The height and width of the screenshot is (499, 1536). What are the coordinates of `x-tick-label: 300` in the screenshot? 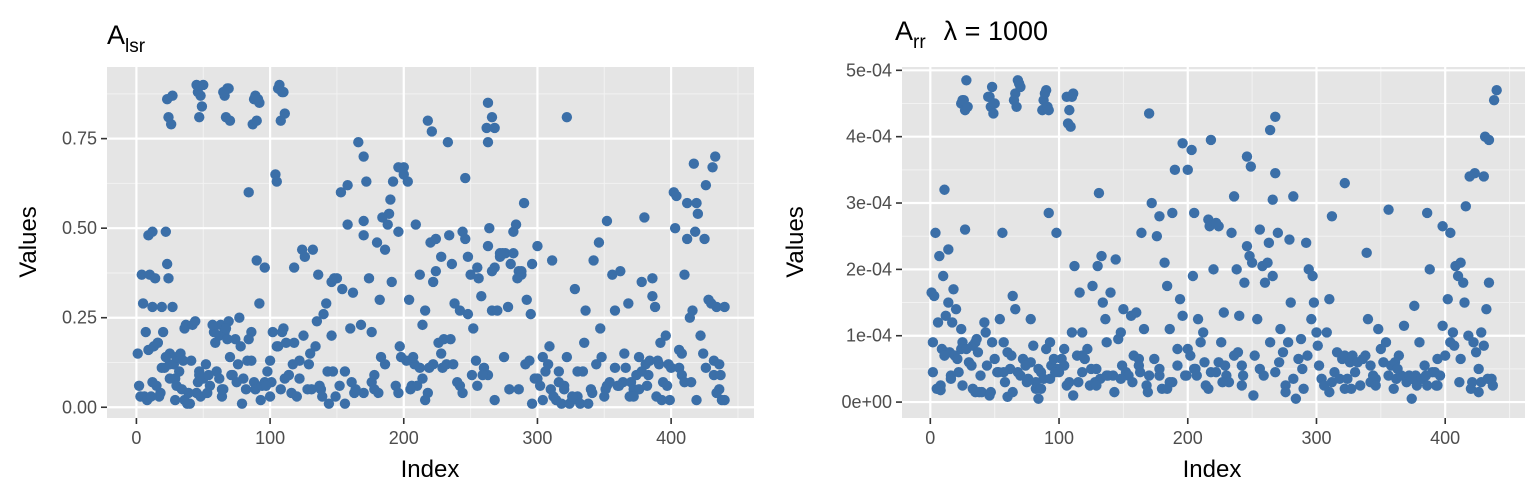 It's located at (537, 438).